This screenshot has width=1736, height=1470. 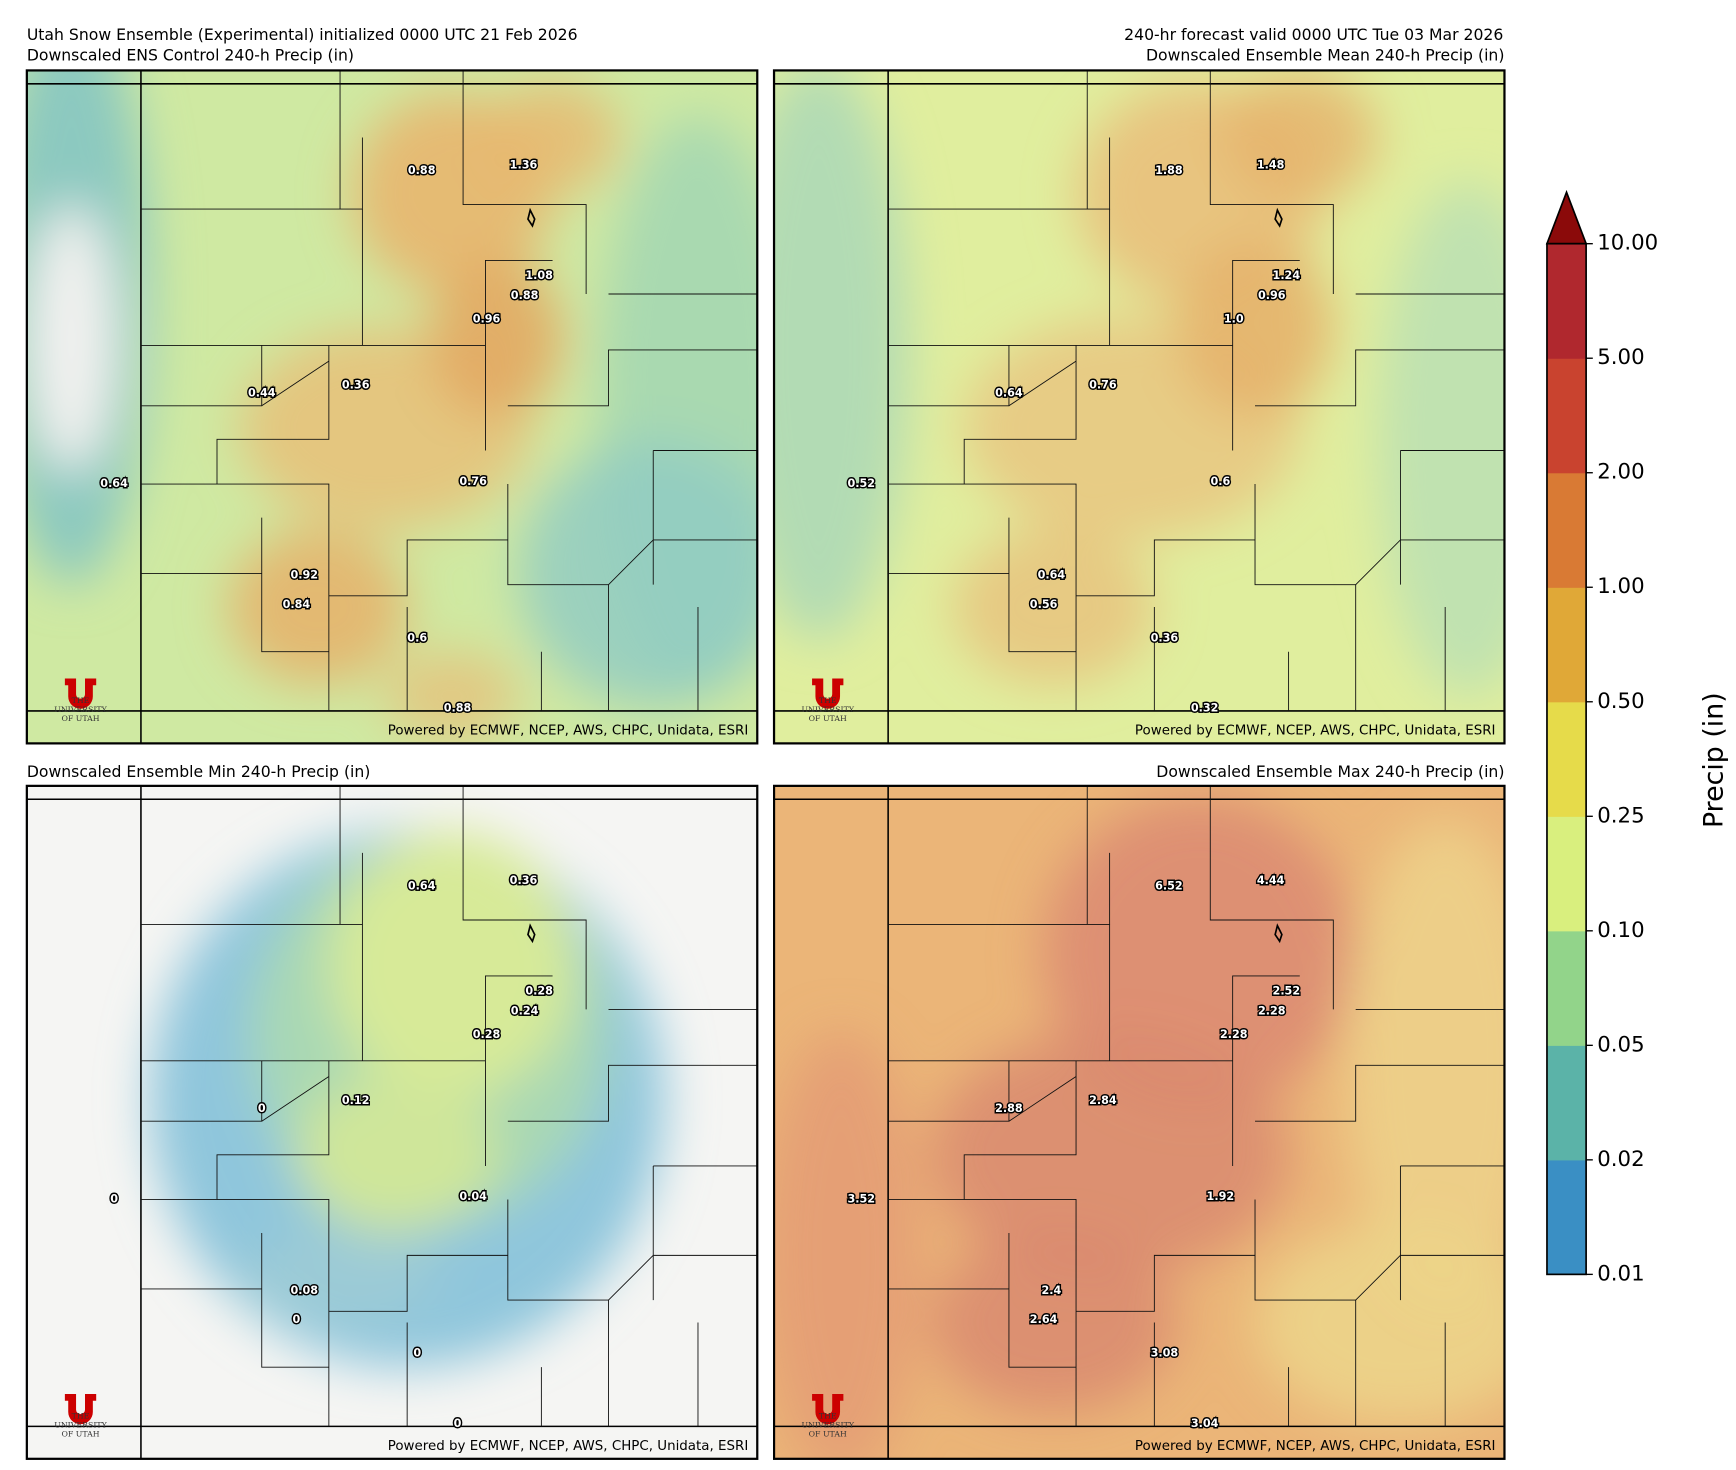 I want to click on colorbar-tick-label: 0.02, so click(x=1620, y=1159).